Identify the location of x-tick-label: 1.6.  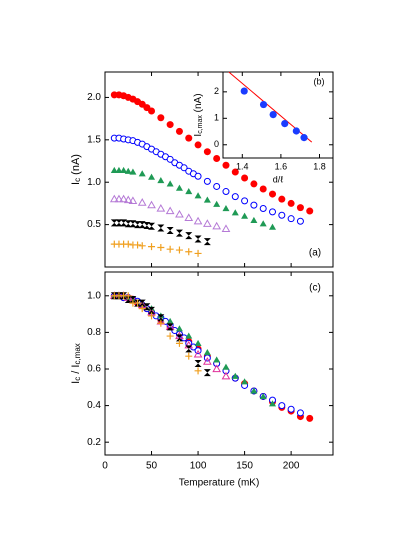
(281, 166).